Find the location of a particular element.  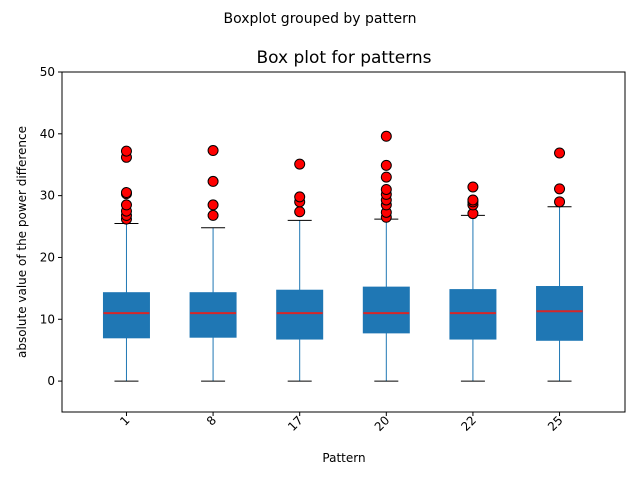

figure-suptitle: Boxplot grouped by pattern is located at coordinates (320, 19).